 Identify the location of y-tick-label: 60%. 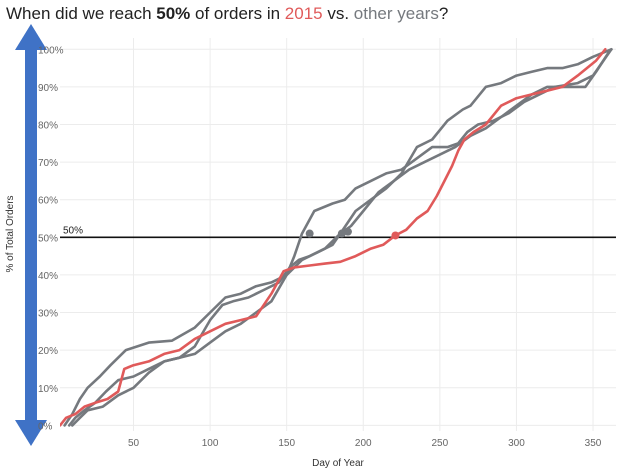
(48, 201).